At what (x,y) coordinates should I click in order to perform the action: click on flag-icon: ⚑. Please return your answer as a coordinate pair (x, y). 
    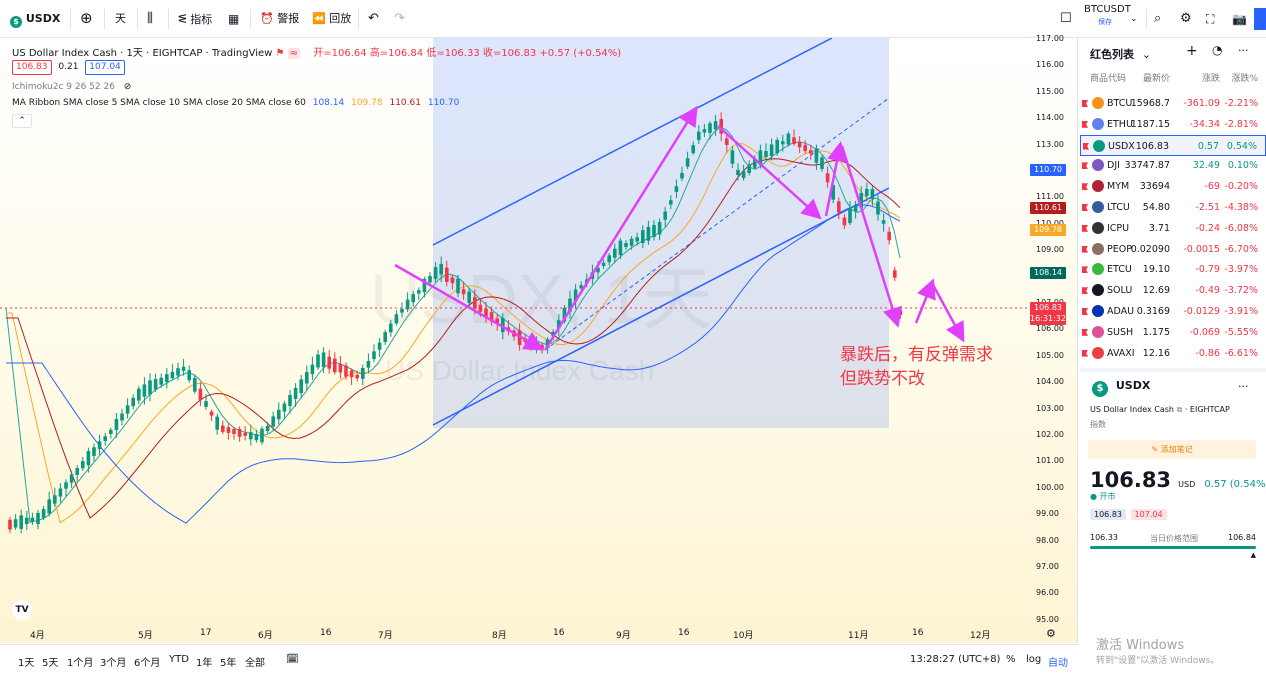
    Looking at the image, I should click on (280, 53).